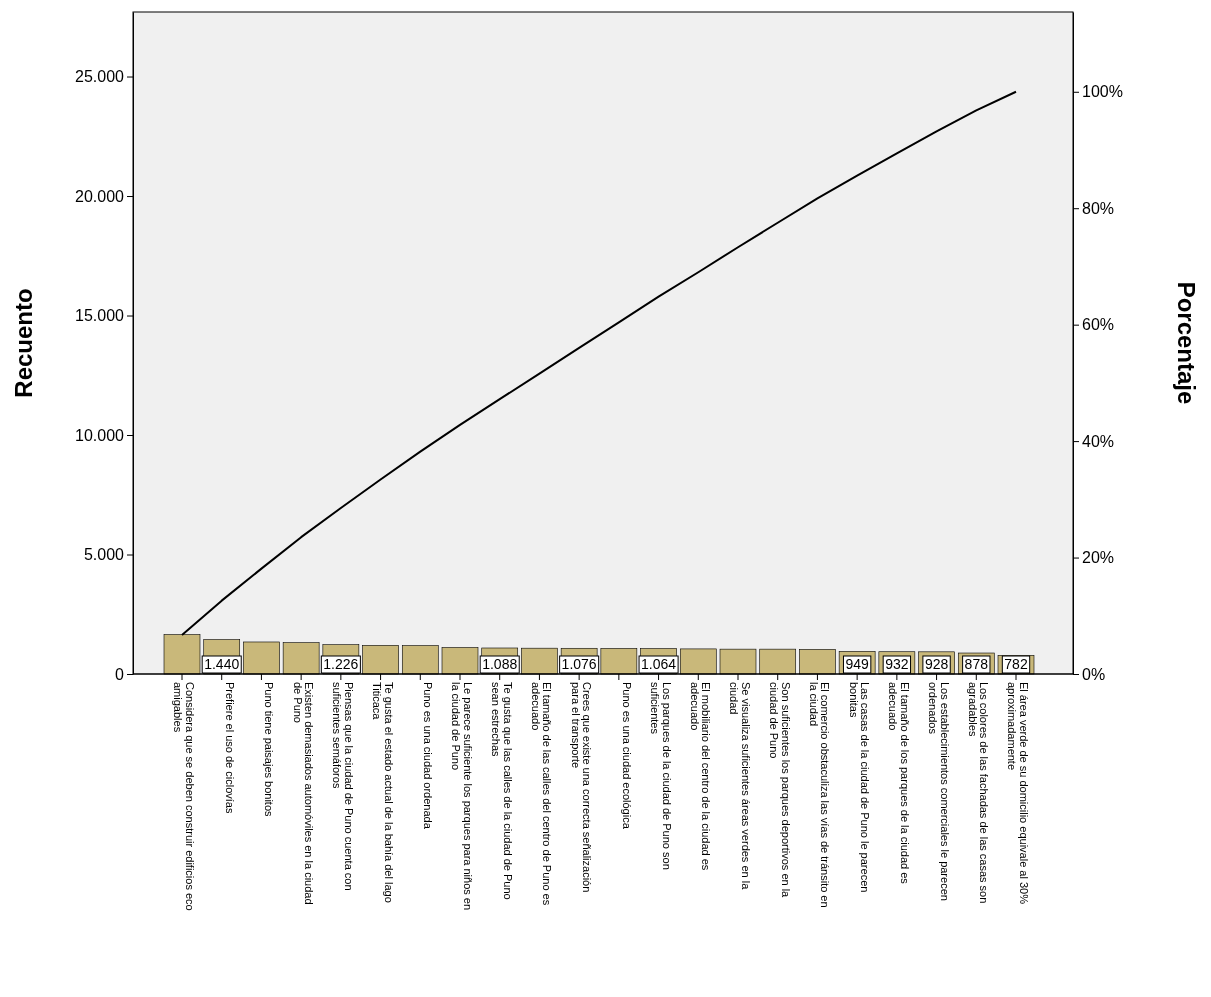 This screenshot has height=997, width=1211. What do you see at coordinates (579, 664) in the screenshot?
I see `data-label: 1.076` at bounding box center [579, 664].